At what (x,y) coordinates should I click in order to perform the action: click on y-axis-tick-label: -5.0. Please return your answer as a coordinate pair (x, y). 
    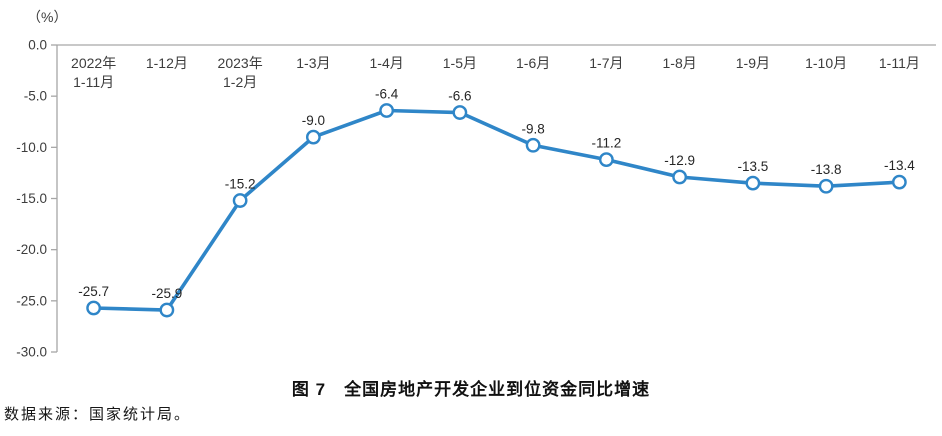
    Looking at the image, I should click on (35, 96).